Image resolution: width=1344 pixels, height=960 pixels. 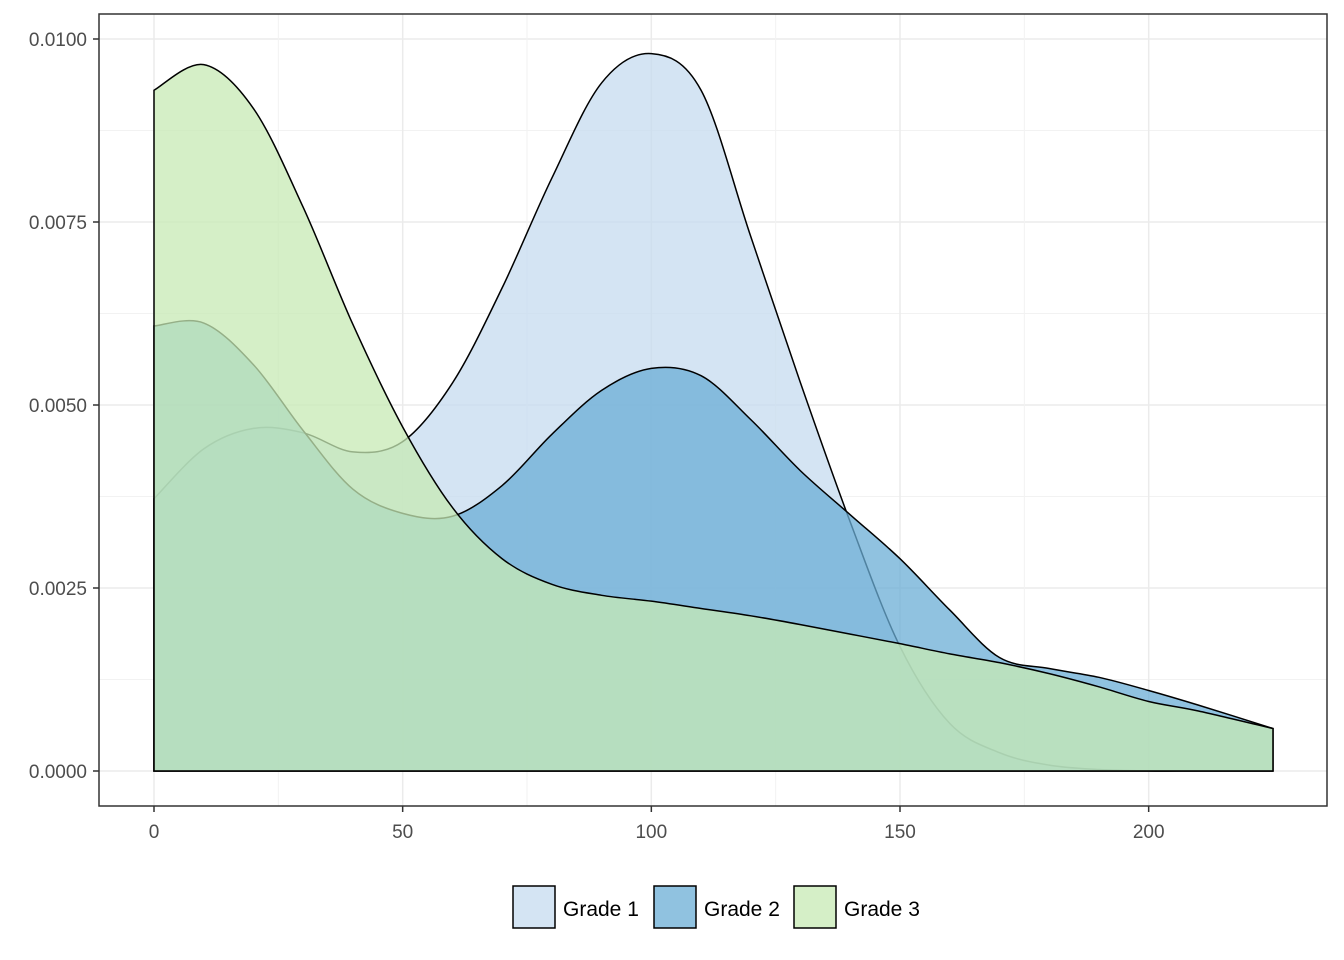 What do you see at coordinates (58, 406) in the screenshot?
I see `y-tick-label: 0.0050` at bounding box center [58, 406].